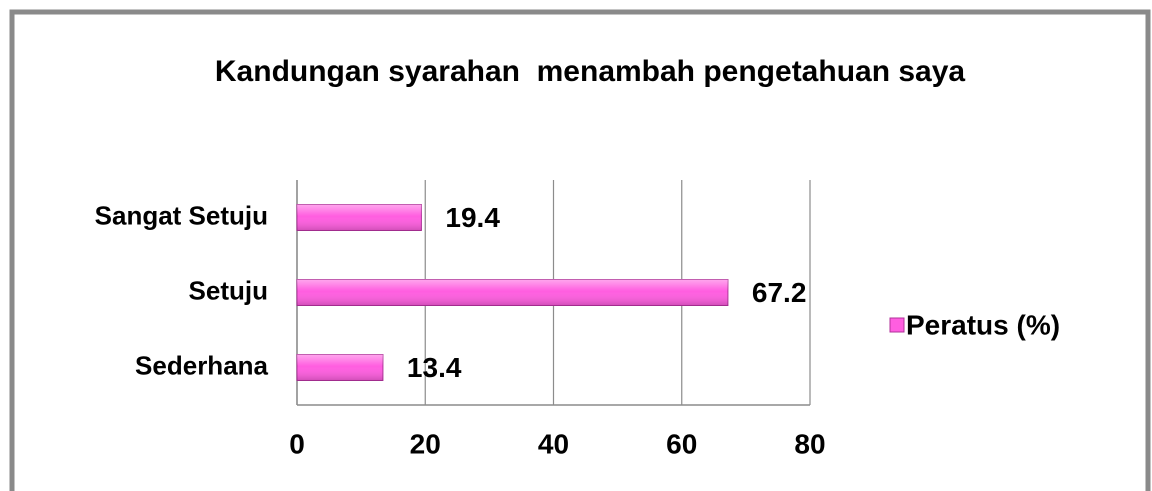 The width and height of the screenshot is (1152, 491). I want to click on y-tick-label: Sangat Setuju, so click(181, 215).